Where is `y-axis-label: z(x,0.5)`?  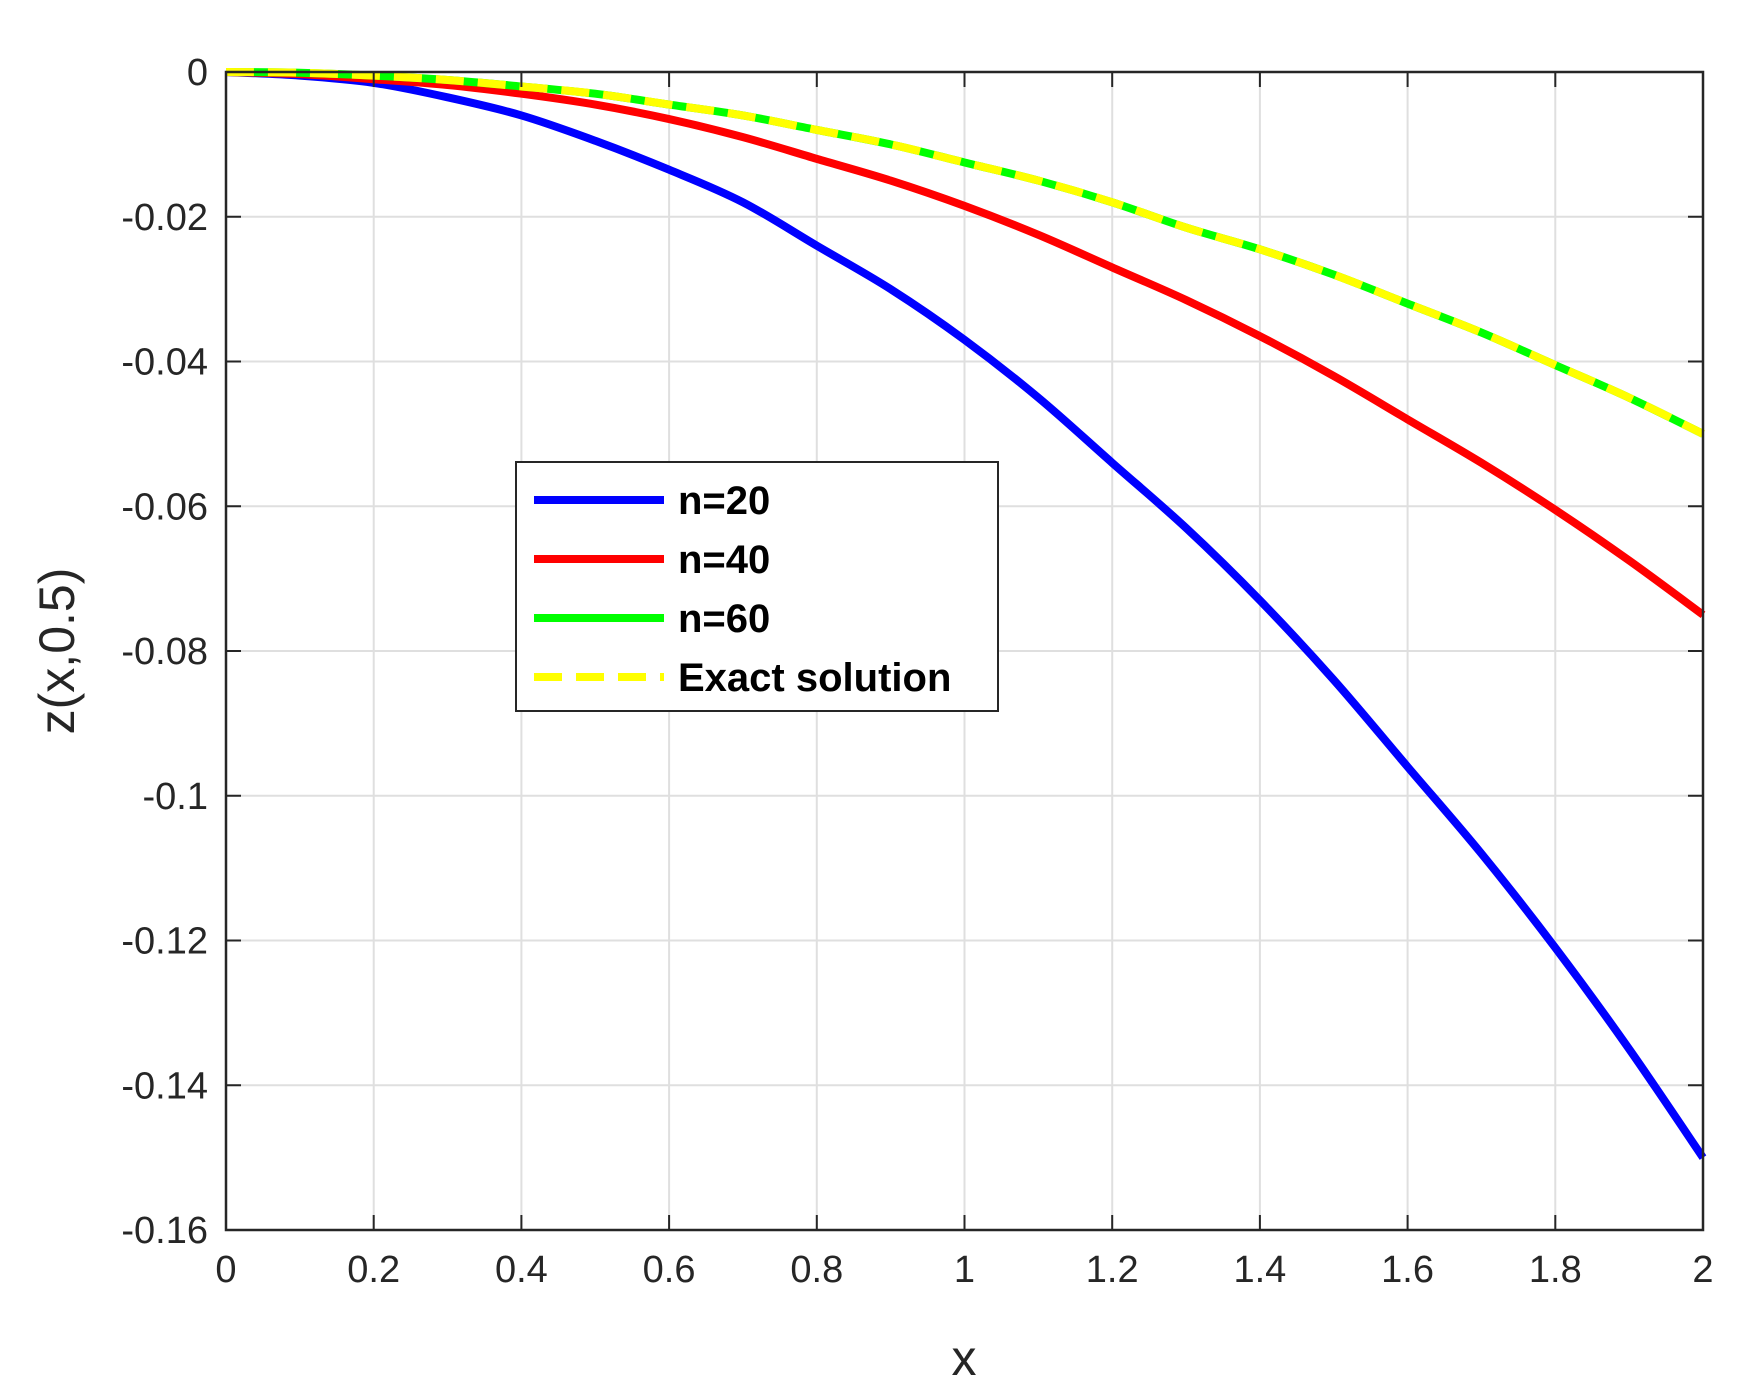
y-axis-label: z(x,0.5) is located at coordinates (57, 651).